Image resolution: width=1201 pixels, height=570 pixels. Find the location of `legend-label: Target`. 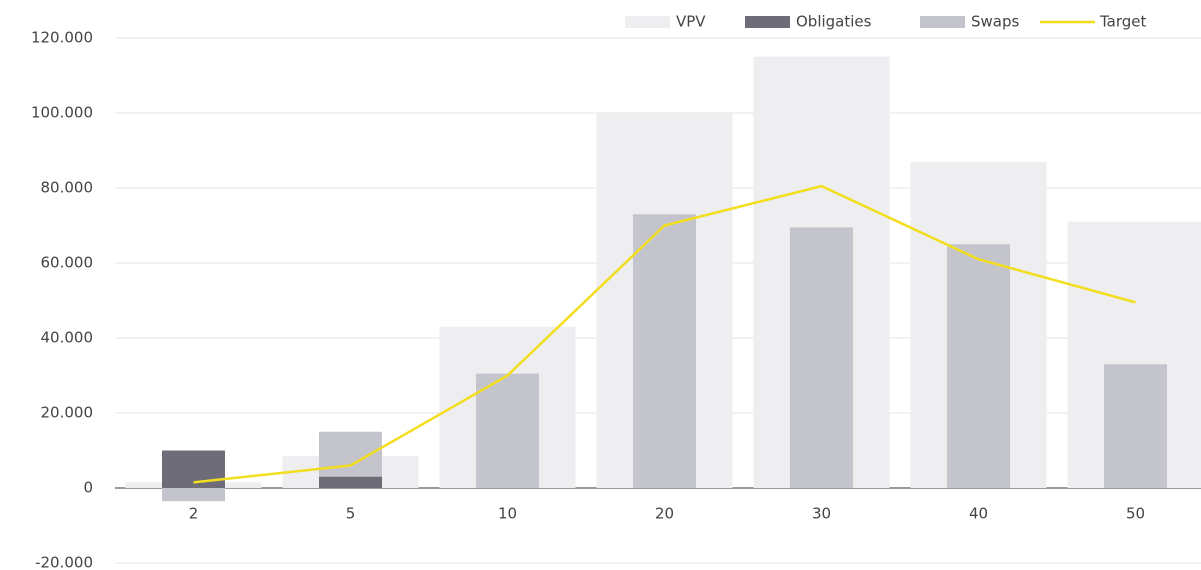

legend-label: Target is located at coordinates (1123, 22).